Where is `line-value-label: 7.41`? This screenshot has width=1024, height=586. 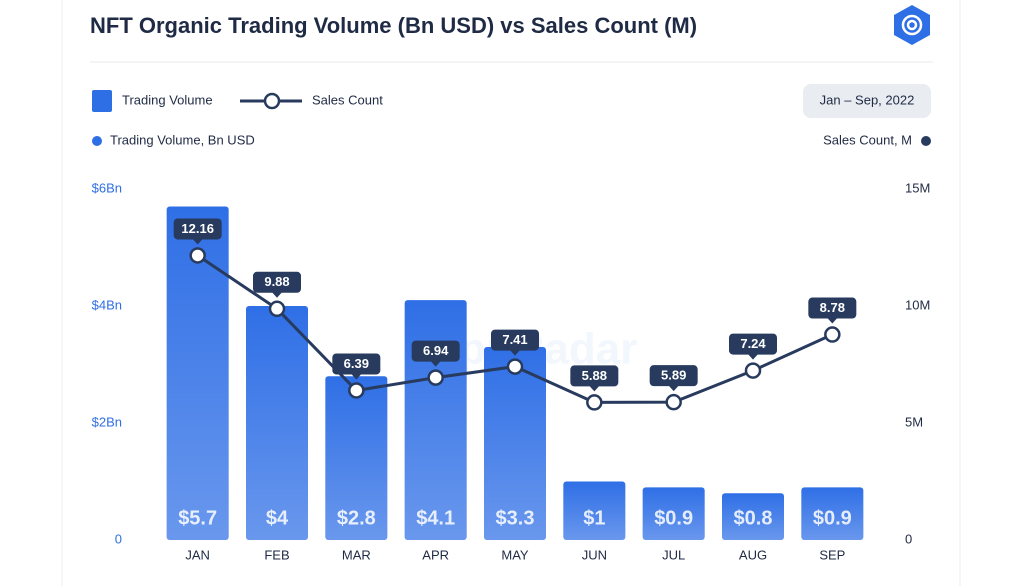 line-value-label: 7.41 is located at coordinates (514, 339).